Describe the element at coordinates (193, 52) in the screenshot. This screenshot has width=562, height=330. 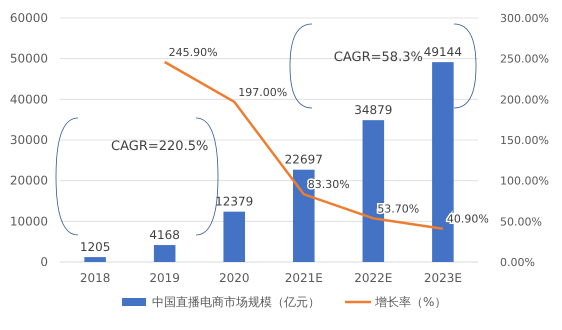
I see `data-label: 245.90%` at that location.